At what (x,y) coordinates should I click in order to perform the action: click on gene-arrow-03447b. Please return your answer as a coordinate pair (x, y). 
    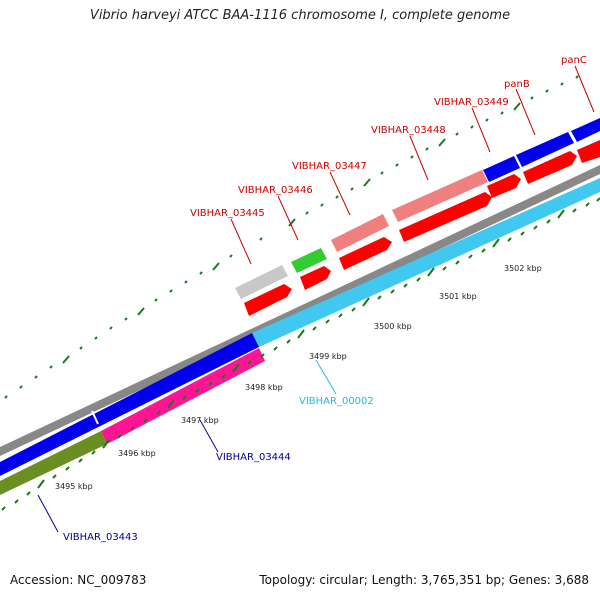
    Looking at the image, I should click on (365, 253).